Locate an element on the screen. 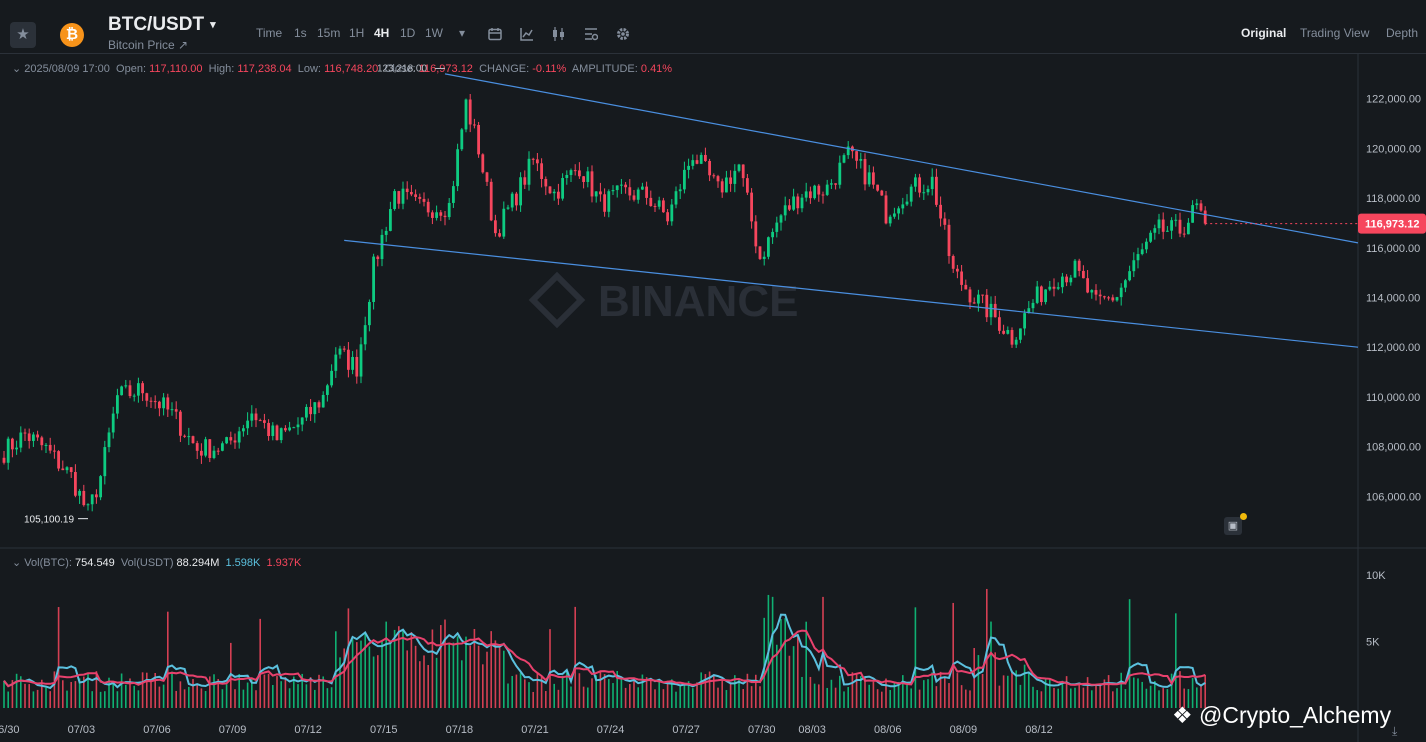  scroll-to-latest-icon: ⤓ is located at coordinates (1395, 731).